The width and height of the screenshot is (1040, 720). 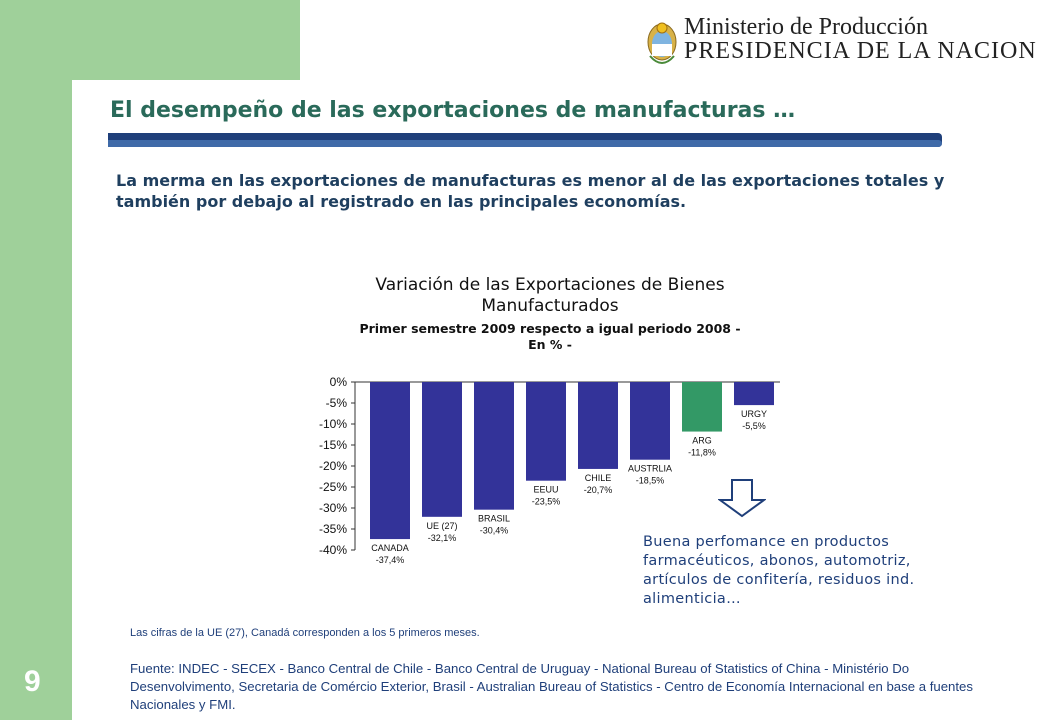 What do you see at coordinates (333, 466) in the screenshot?
I see `y-tick-label: -20%` at bounding box center [333, 466].